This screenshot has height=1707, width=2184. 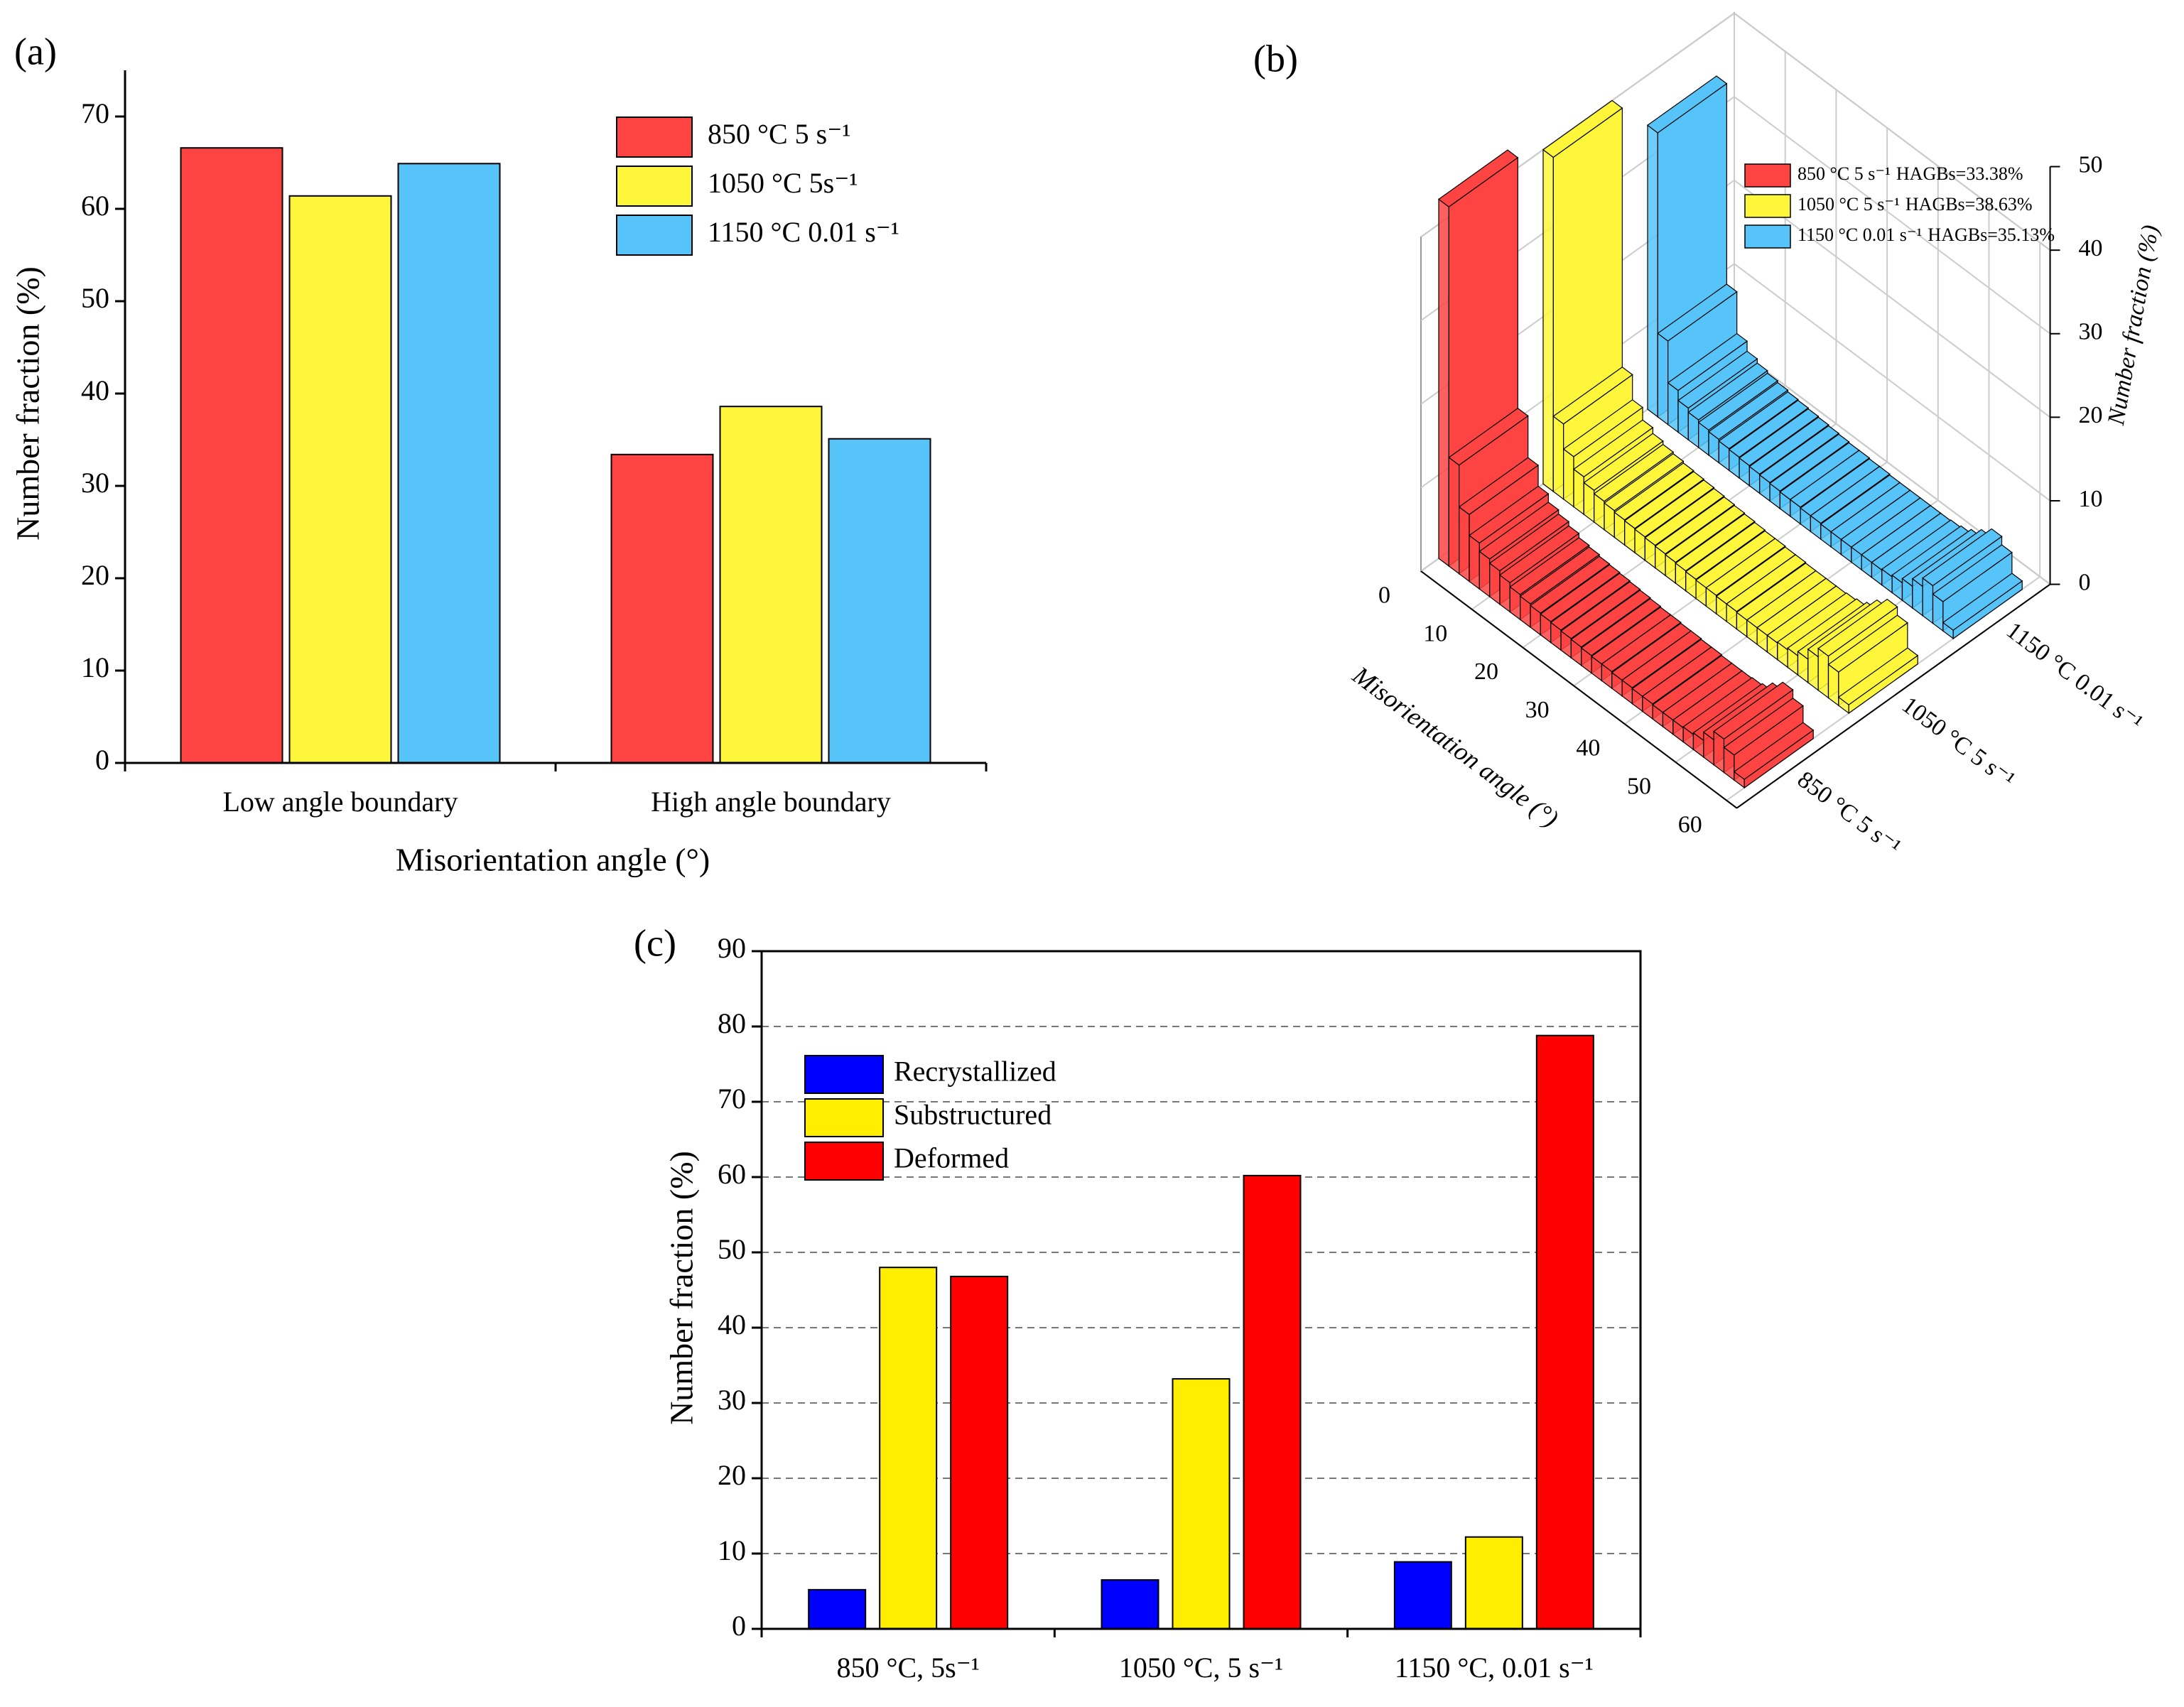 I want to click on legend-name: 850 °C 5 s⁻¹, so click(x=1844, y=173).